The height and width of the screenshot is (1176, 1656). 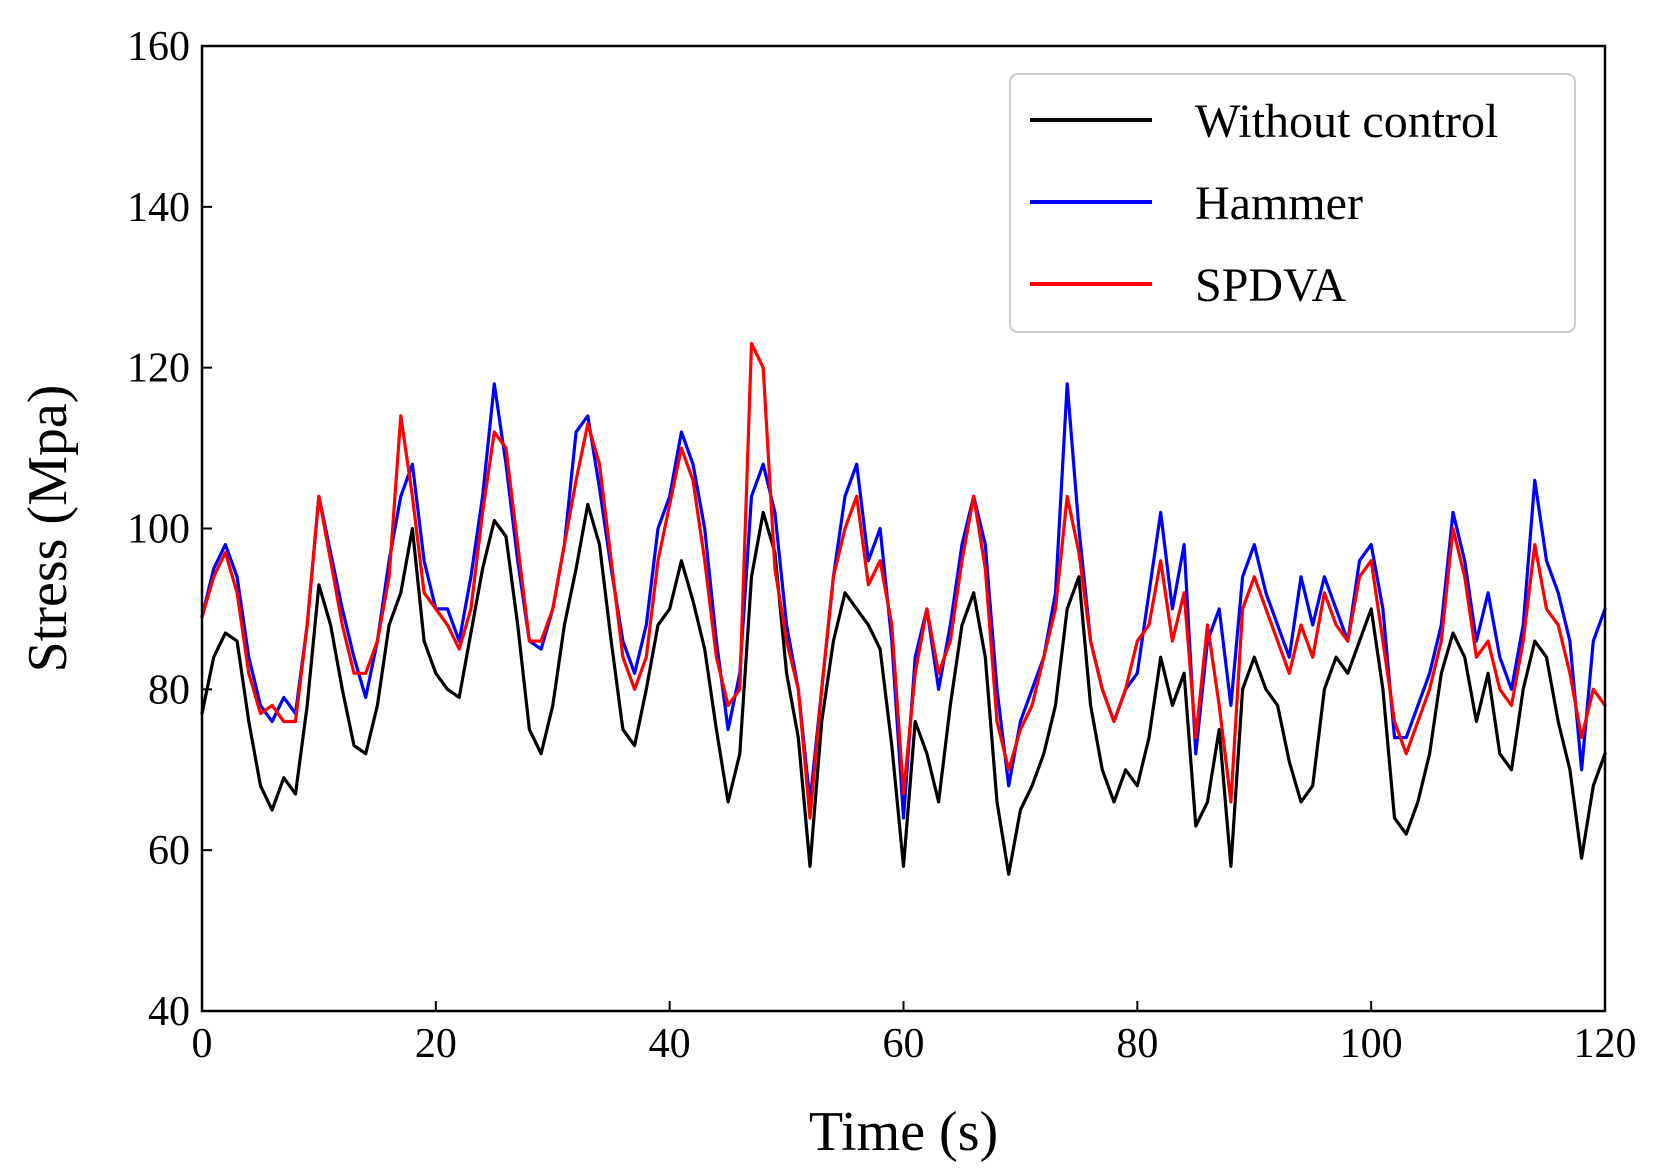 What do you see at coordinates (169, 1012) in the screenshot?
I see `y-tick-label: 40` at bounding box center [169, 1012].